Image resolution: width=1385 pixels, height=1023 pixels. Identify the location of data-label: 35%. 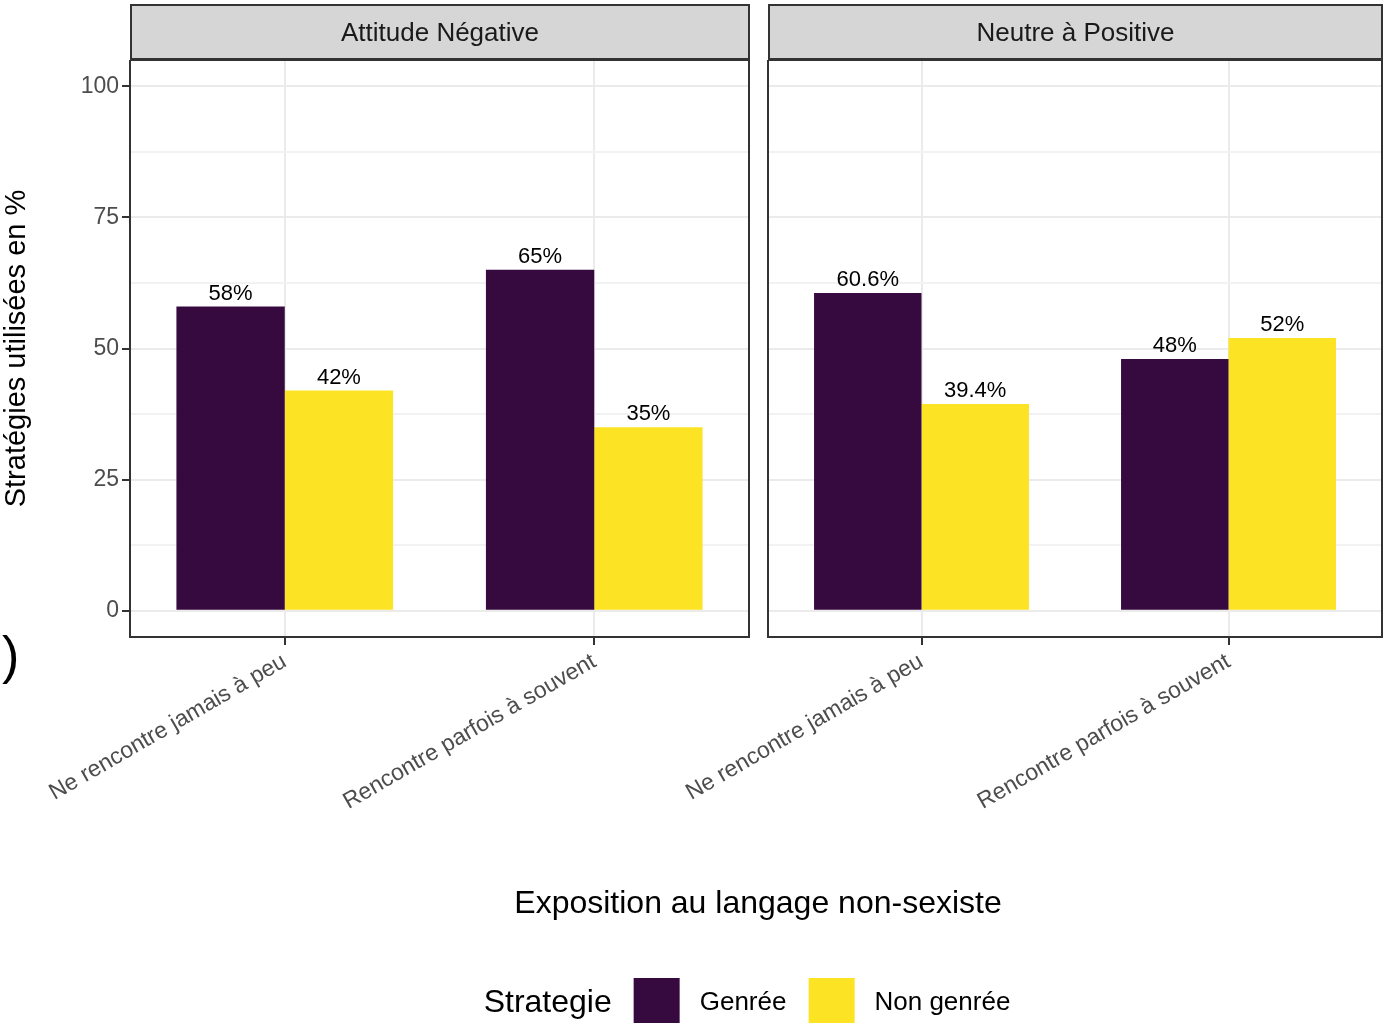
(648, 413).